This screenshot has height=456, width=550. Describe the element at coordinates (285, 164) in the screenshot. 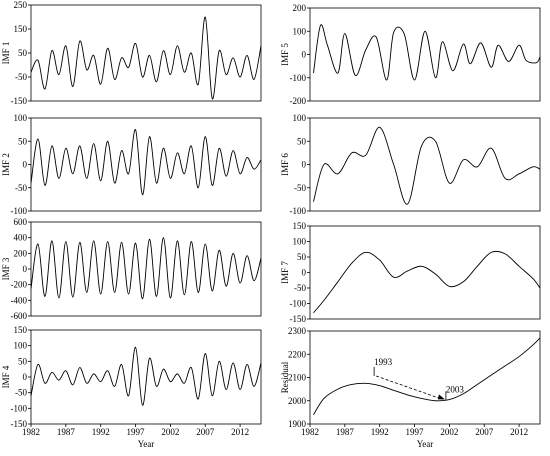

I see `imf6-y-axis-label: IMF 6` at that location.